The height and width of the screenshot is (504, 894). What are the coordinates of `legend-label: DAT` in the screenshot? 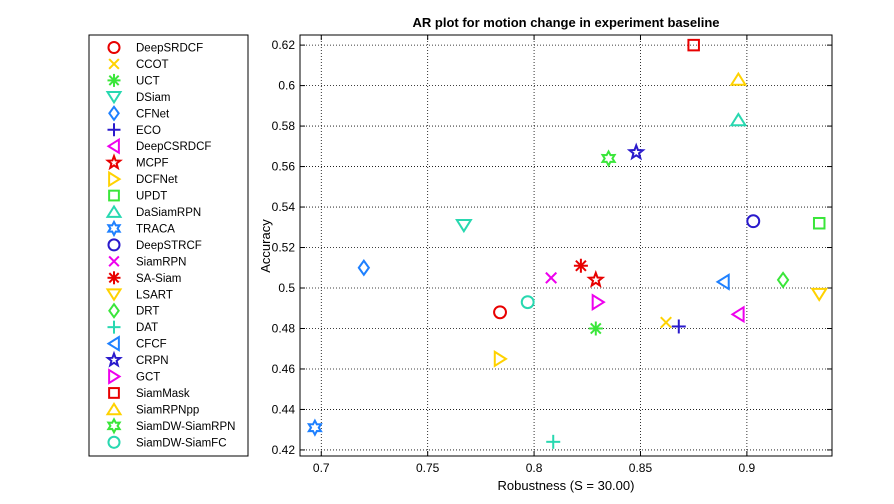 It's located at (147, 328).